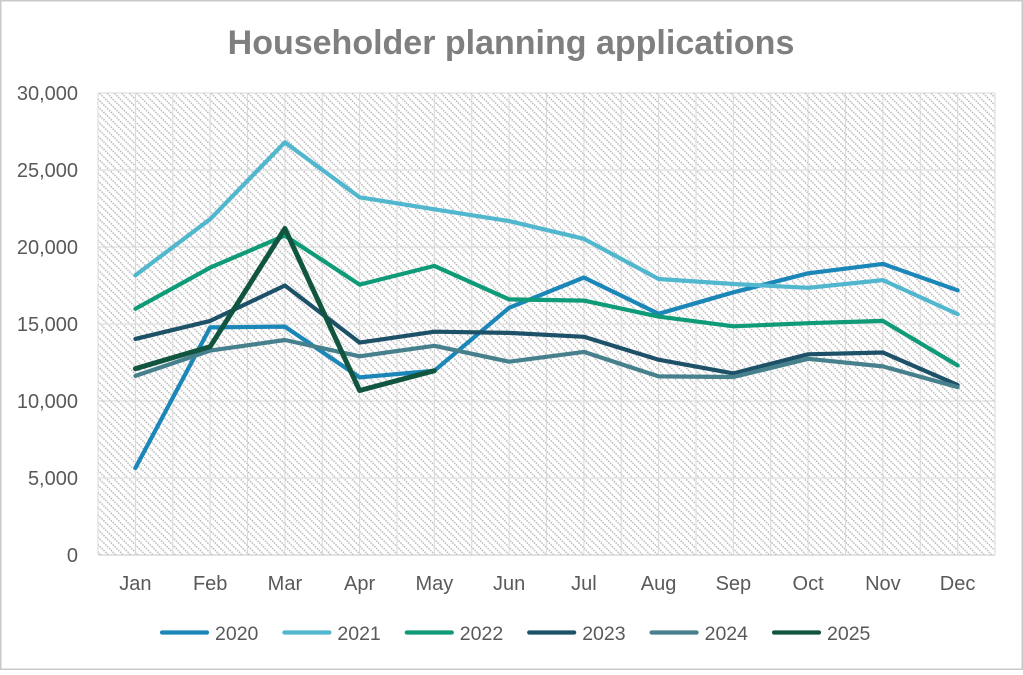 The width and height of the screenshot is (1023, 675). Describe the element at coordinates (47, 325) in the screenshot. I see `svg-text: 15,000` at that location.